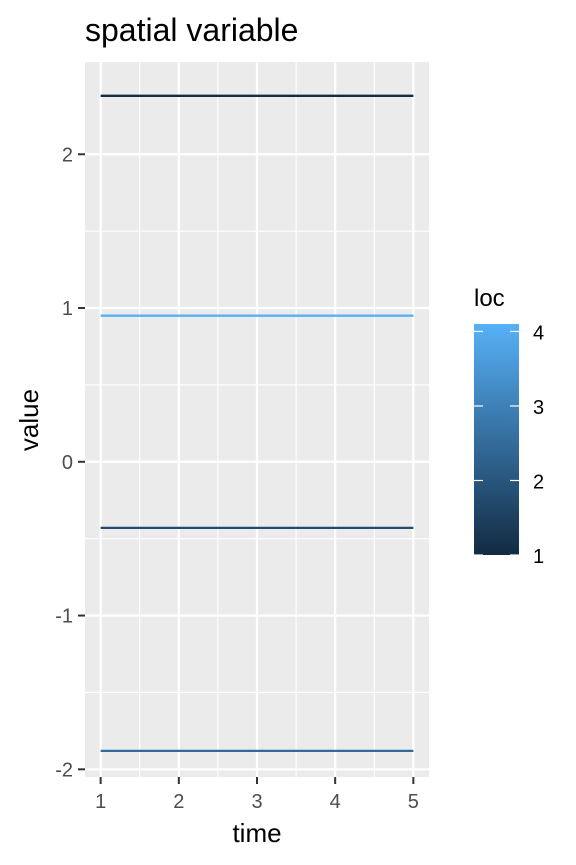 This screenshot has height=865, width=576. I want to click on x-tick-label: 1, so click(100, 802).